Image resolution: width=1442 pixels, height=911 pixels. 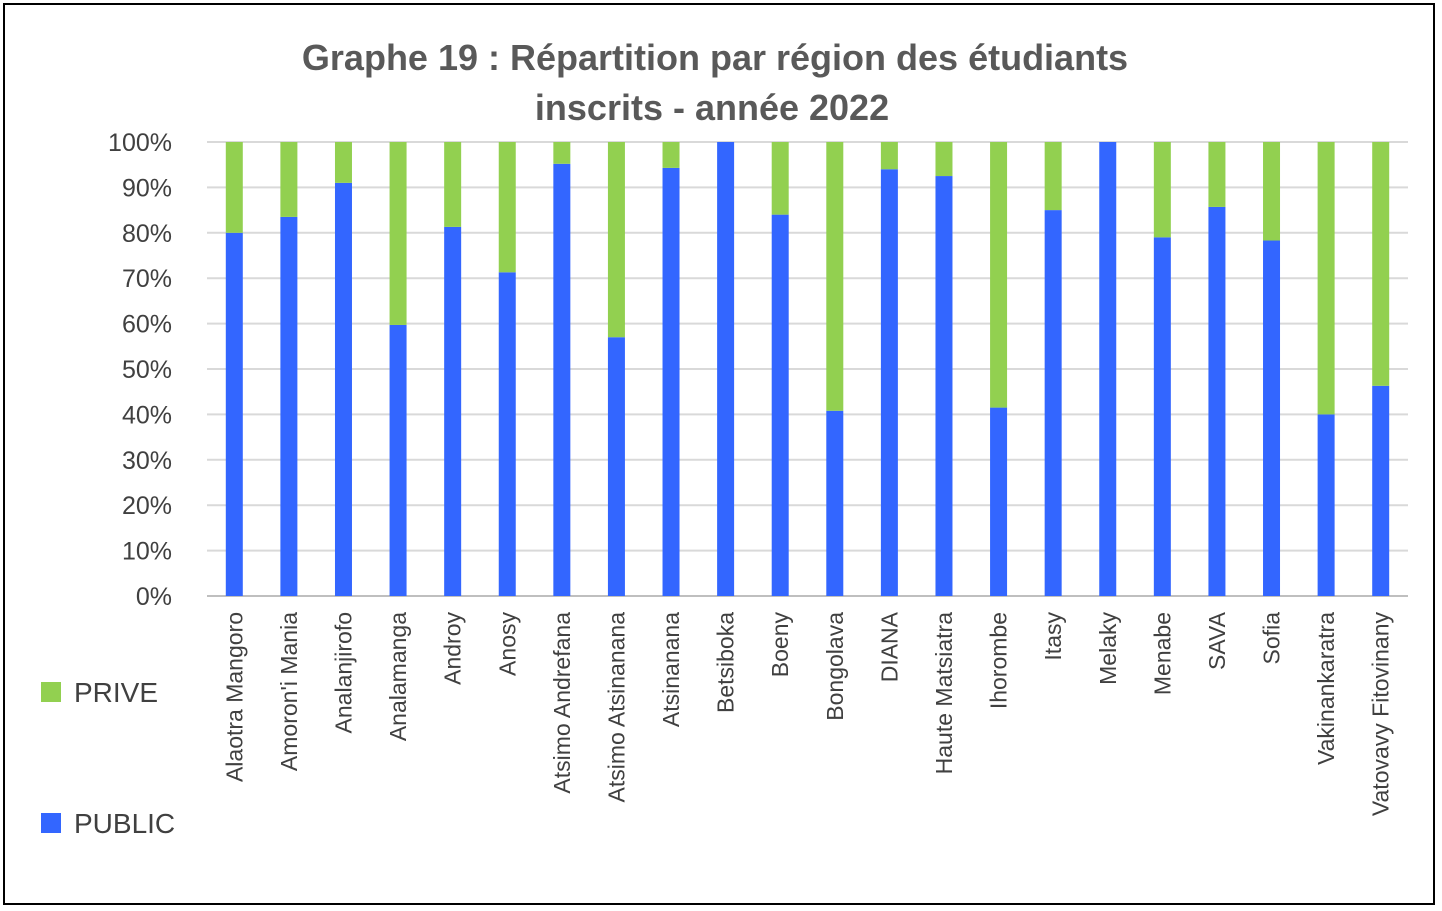 What do you see at coordinates (147, 370) in the screenshot?
I see `y-tick-label: 50%` at bounding box center [147, 370].